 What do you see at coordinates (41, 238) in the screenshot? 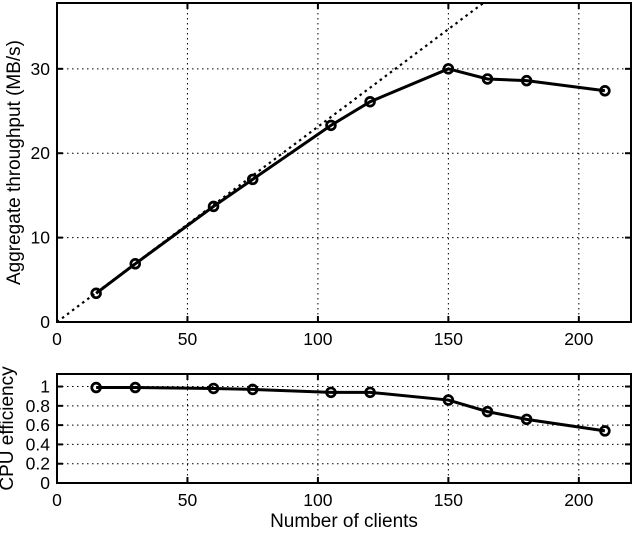
I see `y-tick-label: 10` at bounding box center [41, 238].